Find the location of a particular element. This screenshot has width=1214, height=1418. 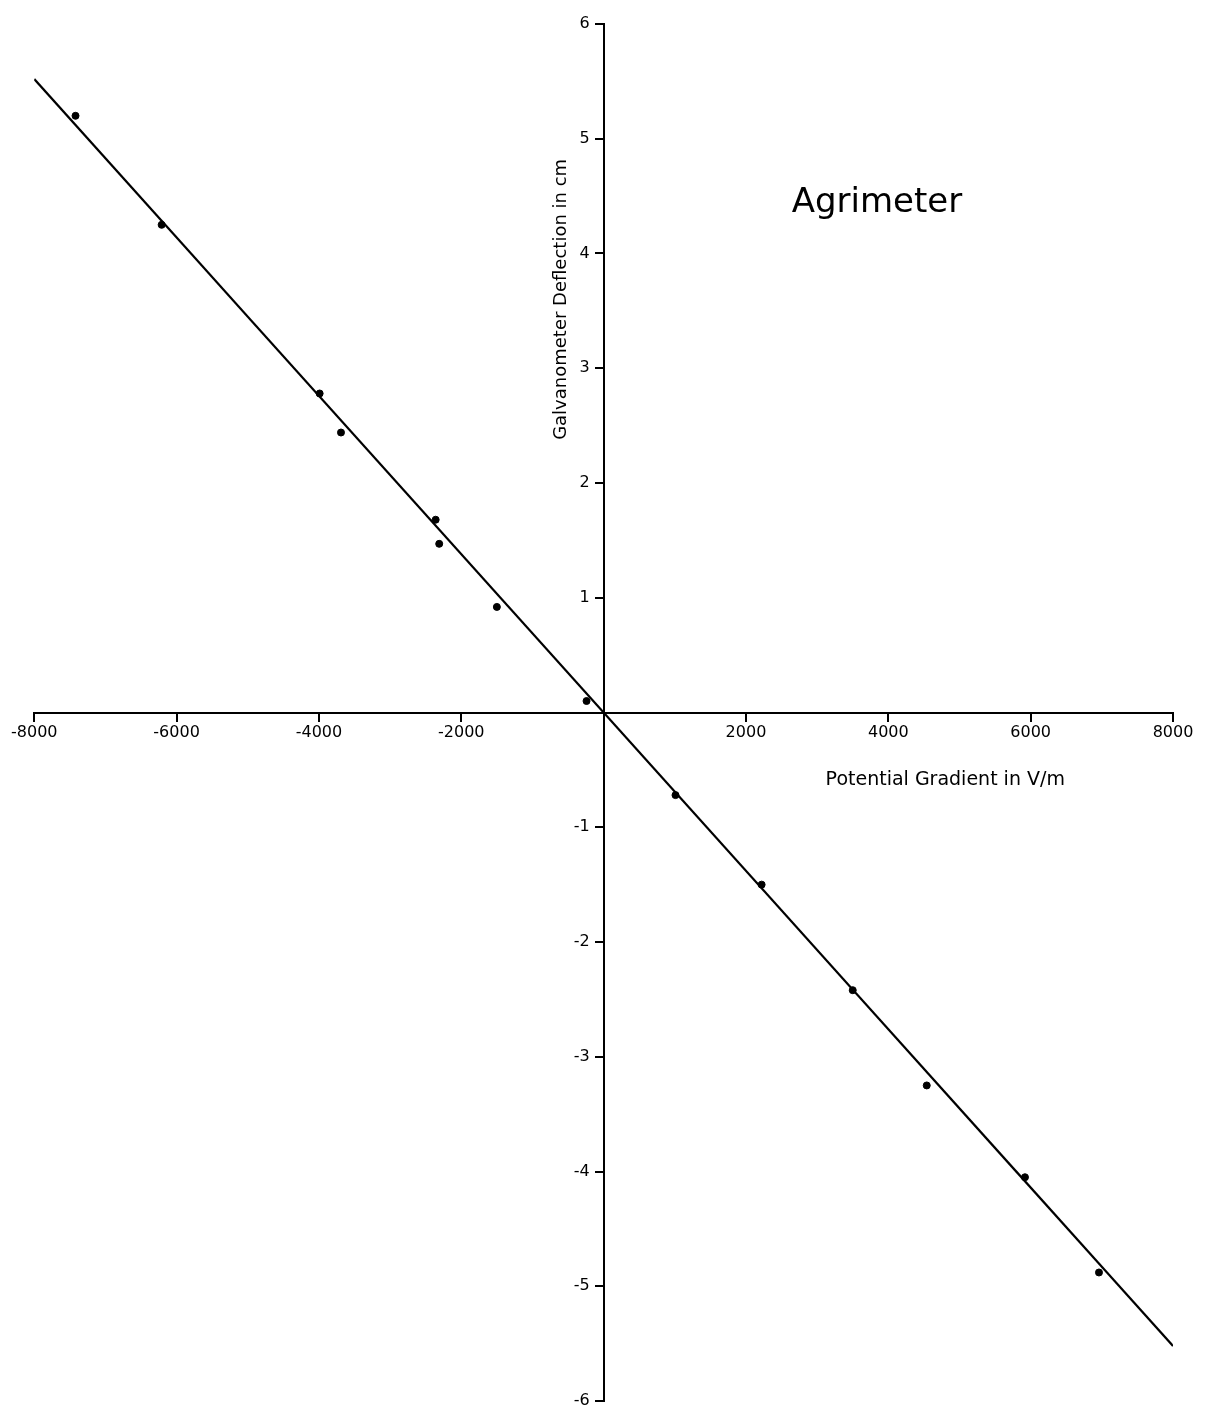

y-tick-label: -5 is located at coordinates (581, 1285).